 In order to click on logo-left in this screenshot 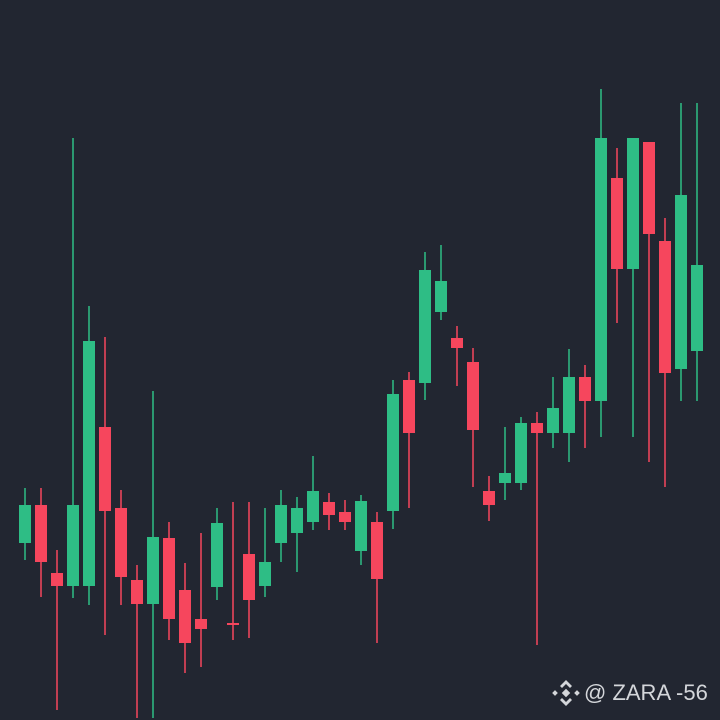, I will do `click(555, 693)`.